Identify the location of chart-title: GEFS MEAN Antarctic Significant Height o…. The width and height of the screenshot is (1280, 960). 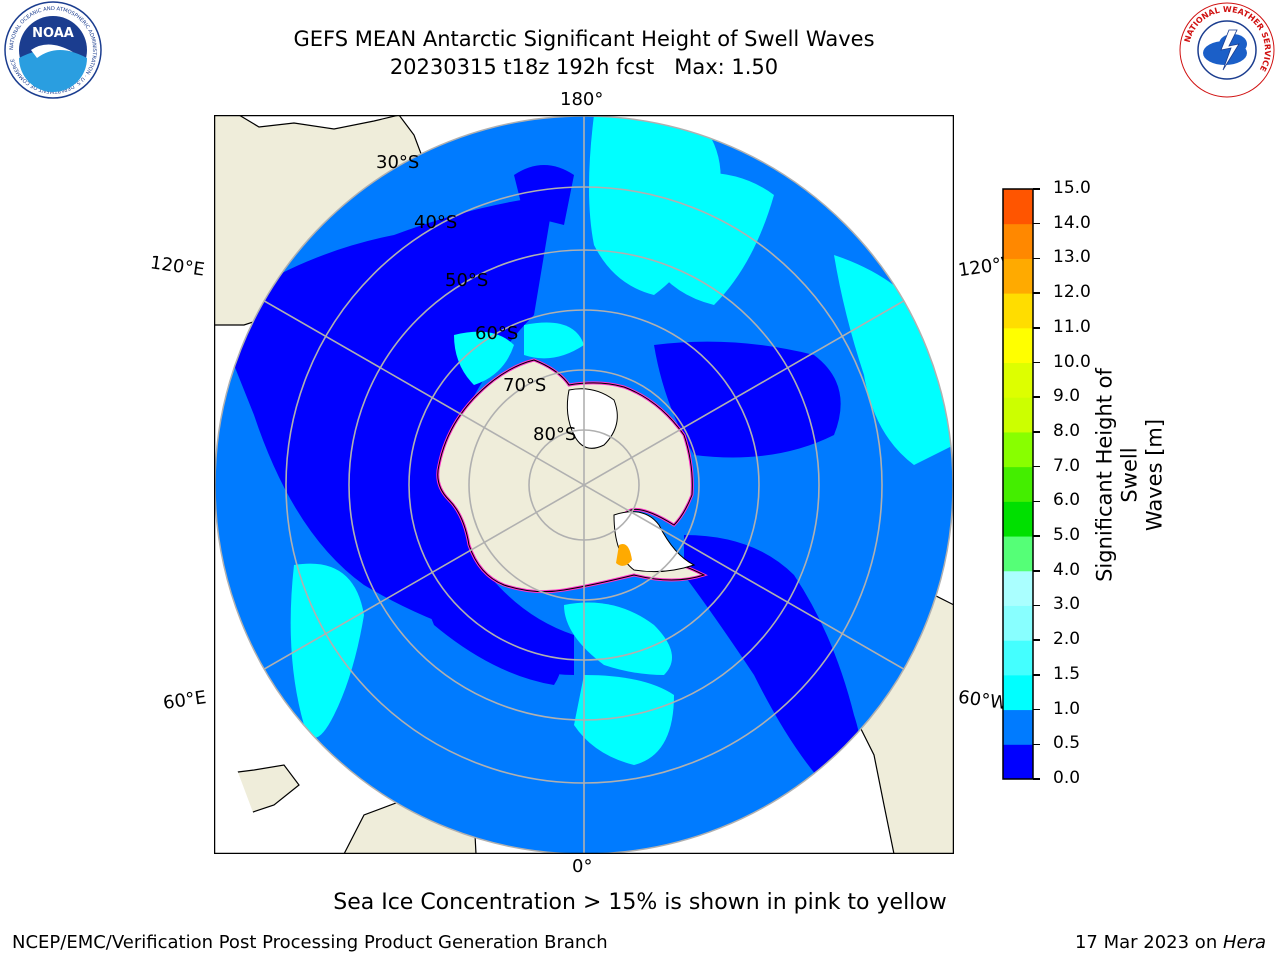
(584, 39).